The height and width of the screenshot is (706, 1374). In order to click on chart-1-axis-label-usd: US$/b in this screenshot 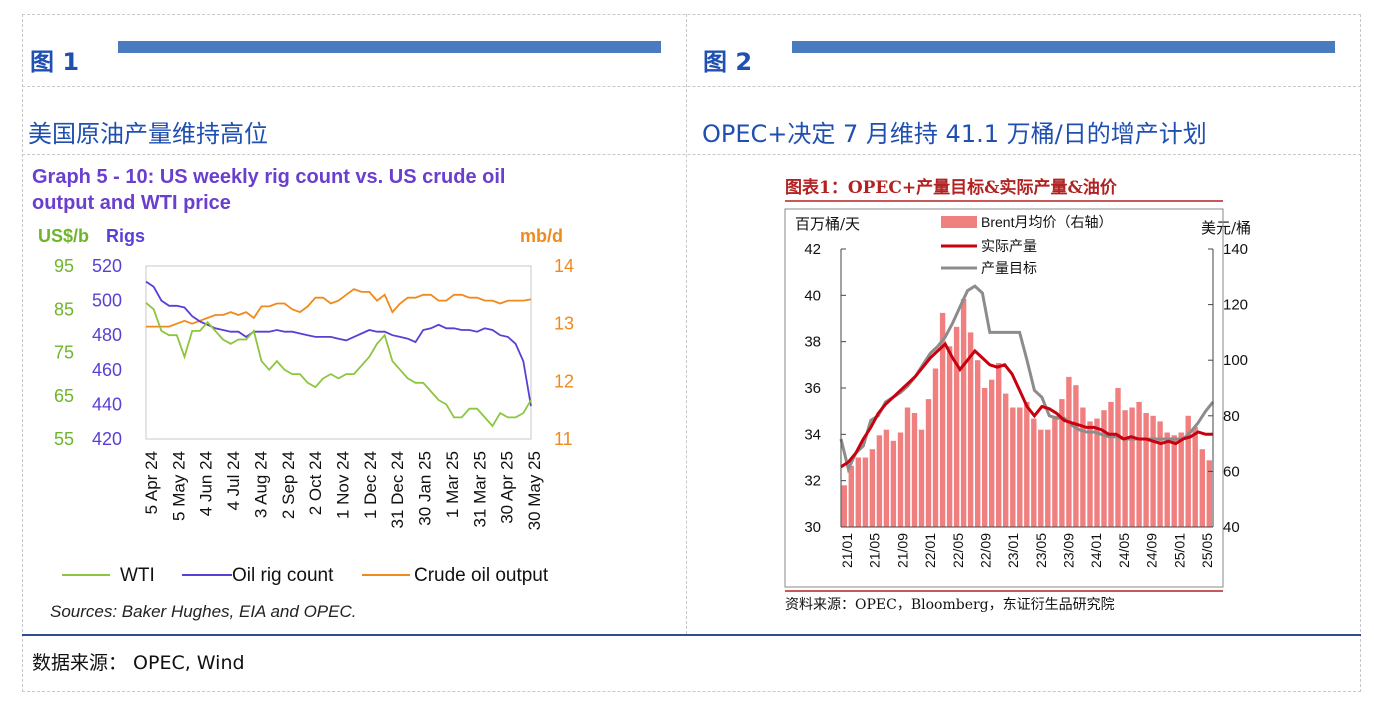, I will do `click(63, 236)`.